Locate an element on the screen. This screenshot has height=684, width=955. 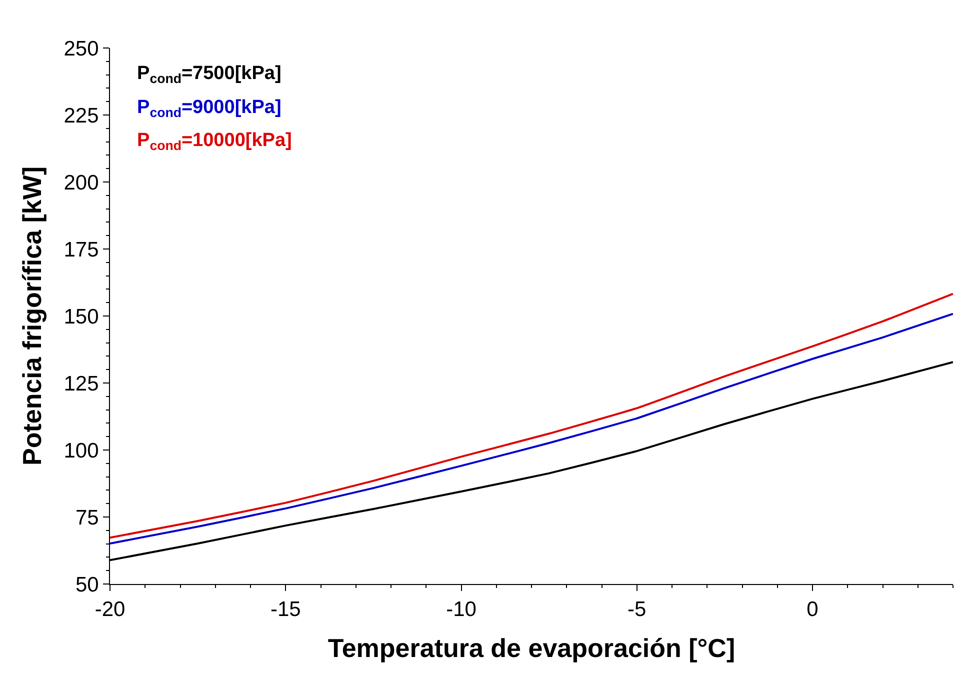
y-tick-label: 50 is located at coordinates (87, 584).